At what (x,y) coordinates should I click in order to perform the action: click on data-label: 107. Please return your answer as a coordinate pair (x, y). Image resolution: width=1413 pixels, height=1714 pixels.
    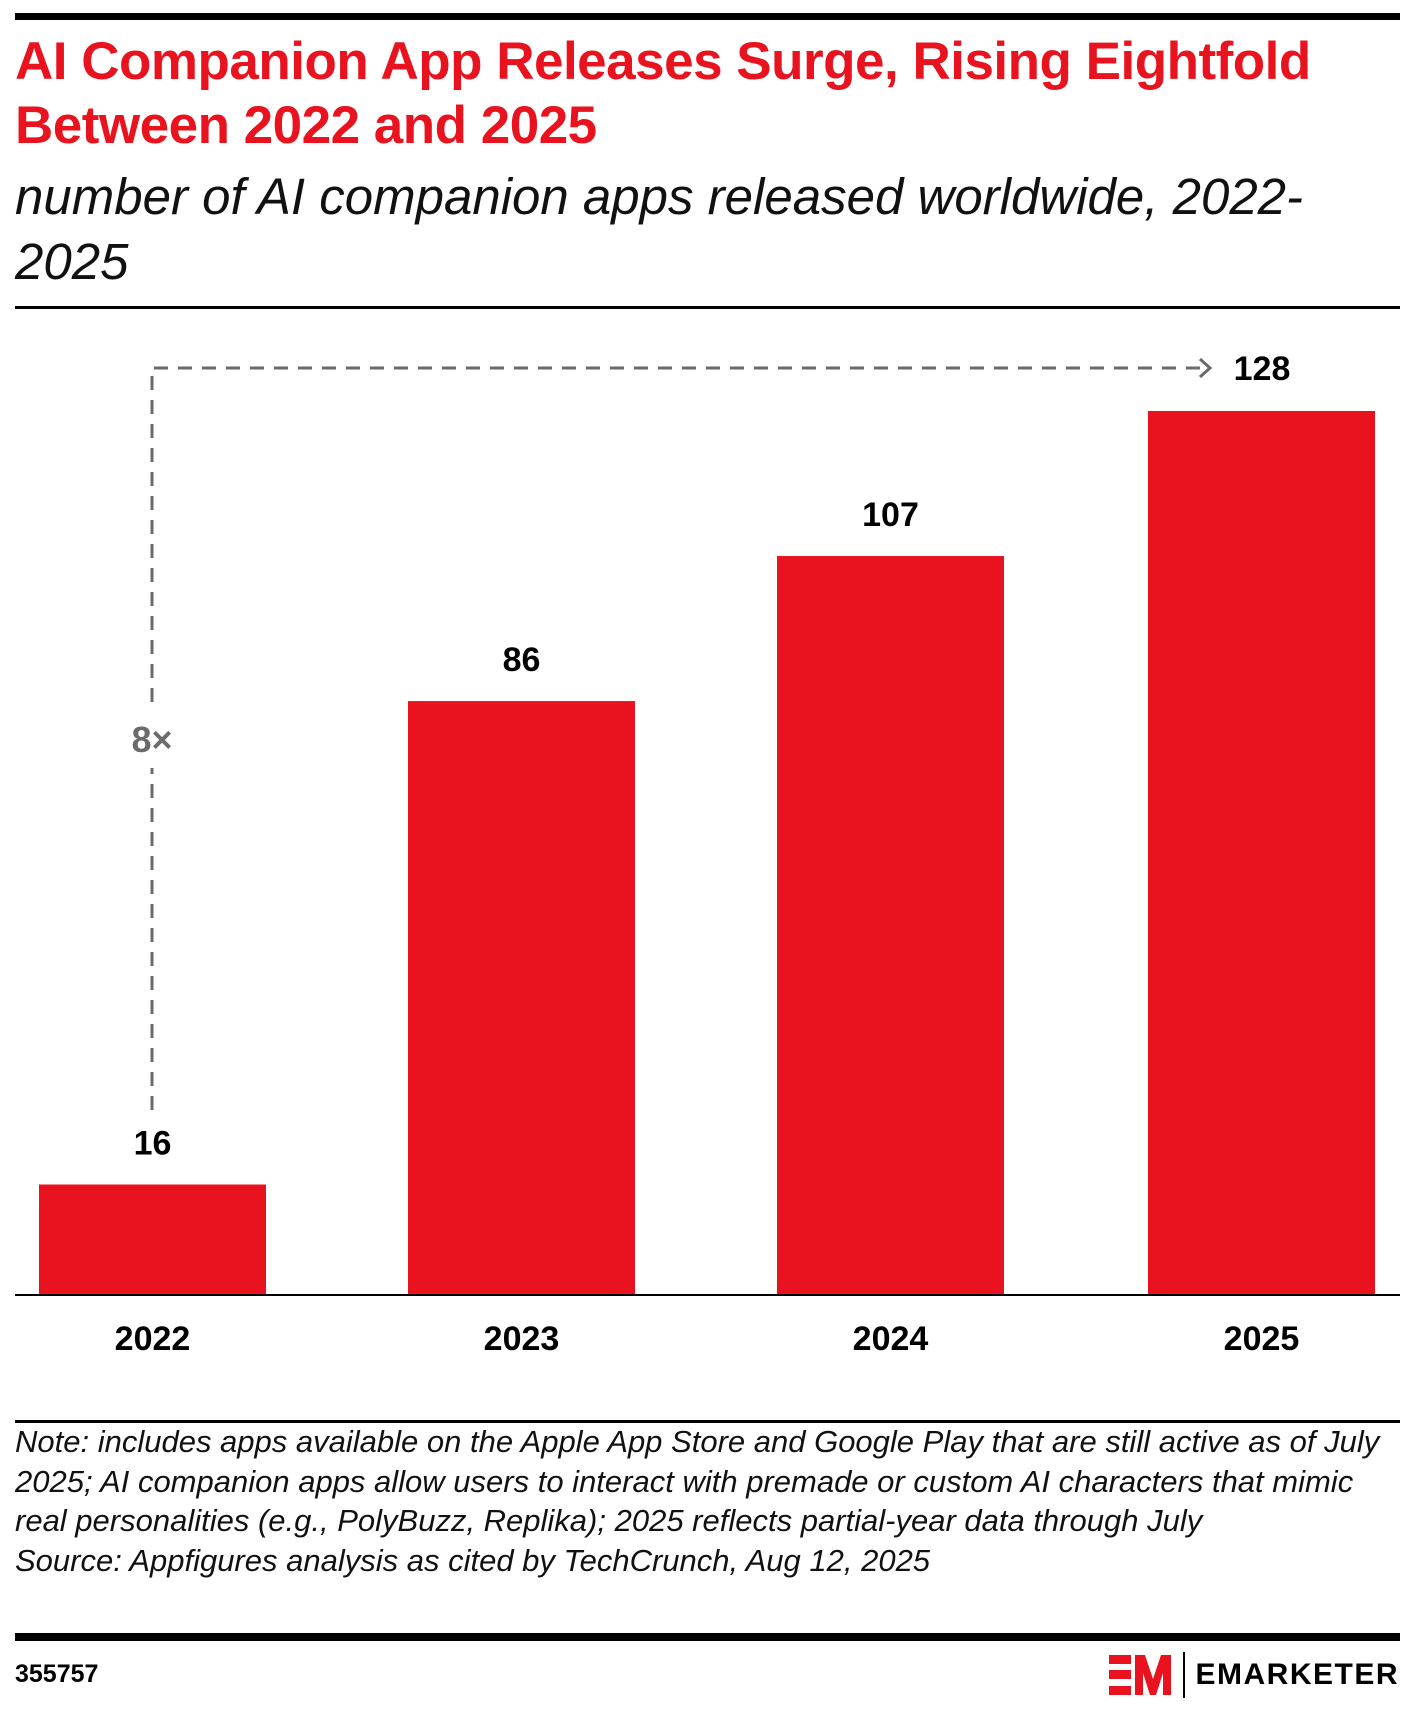
    Looking at the image, I should click on (890, 515).